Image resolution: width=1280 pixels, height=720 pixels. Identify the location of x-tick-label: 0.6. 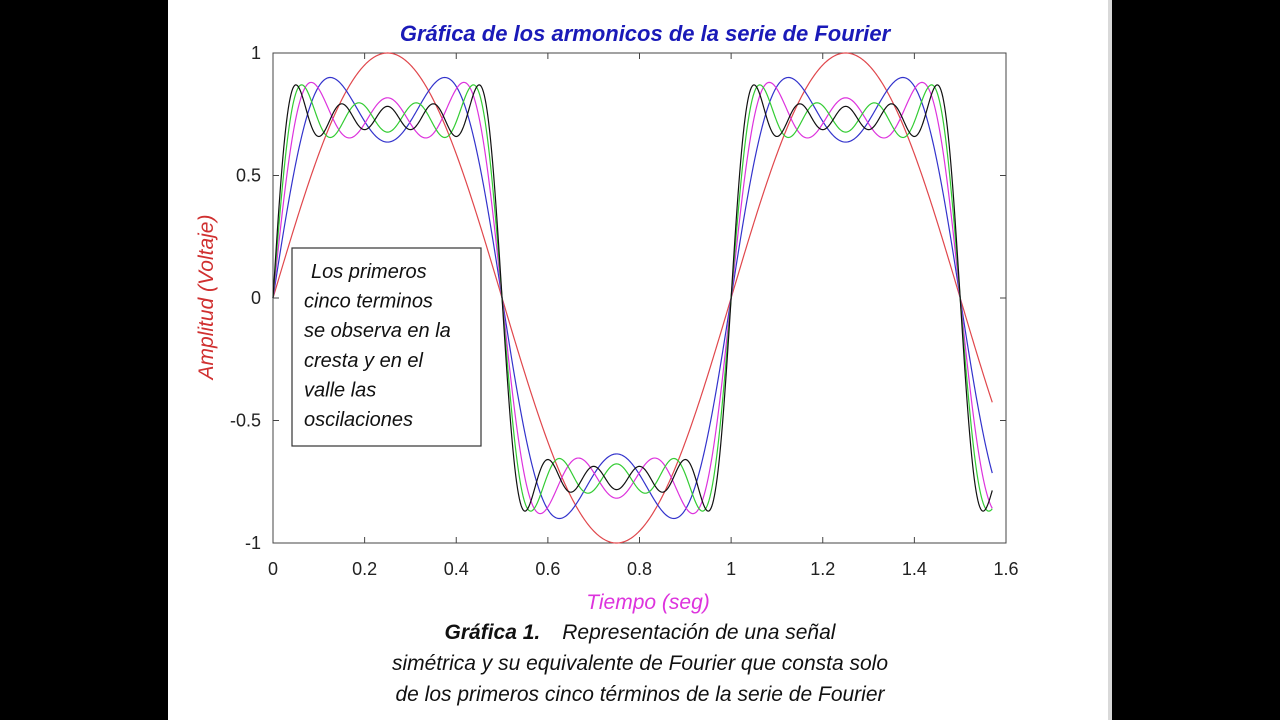
(547, 569).